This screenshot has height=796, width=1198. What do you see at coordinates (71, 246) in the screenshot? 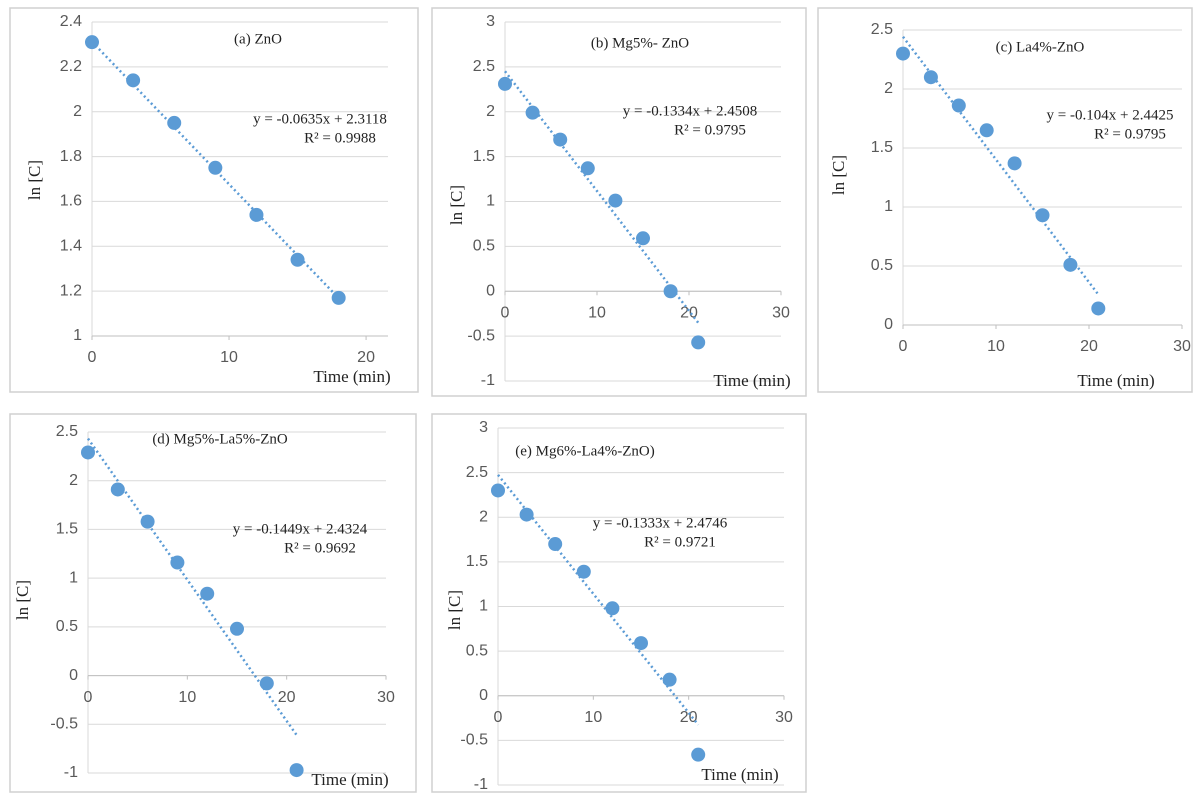
I see `y-tick-label: 1.4` at bounding box center [71, 246].